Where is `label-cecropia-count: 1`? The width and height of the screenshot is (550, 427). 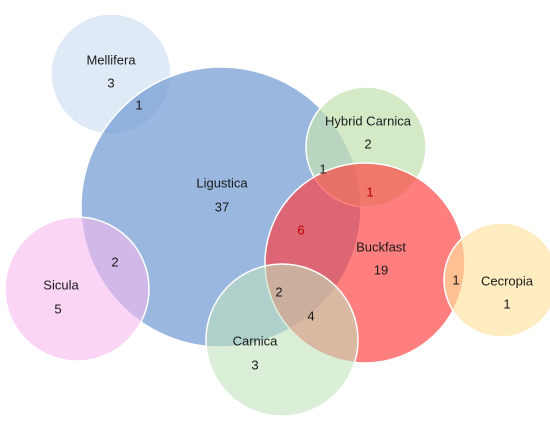
label-cecropia-count: 1 is located at coordinates (506, 303).